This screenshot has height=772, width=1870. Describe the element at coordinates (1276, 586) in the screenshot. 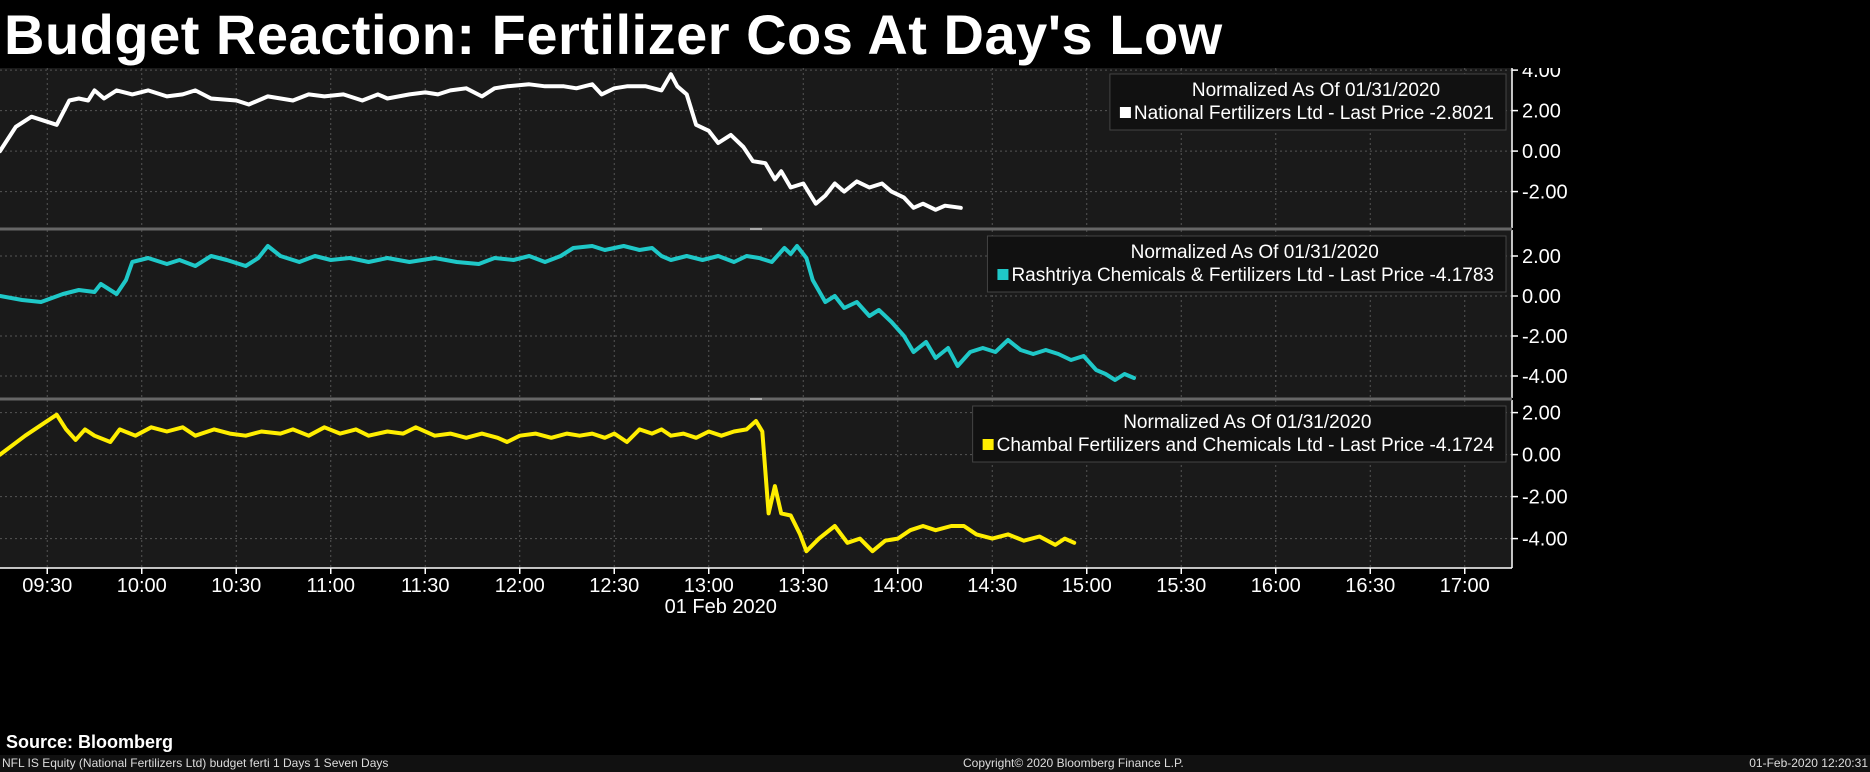

I see `x-tick-label: 16:00` at that location.